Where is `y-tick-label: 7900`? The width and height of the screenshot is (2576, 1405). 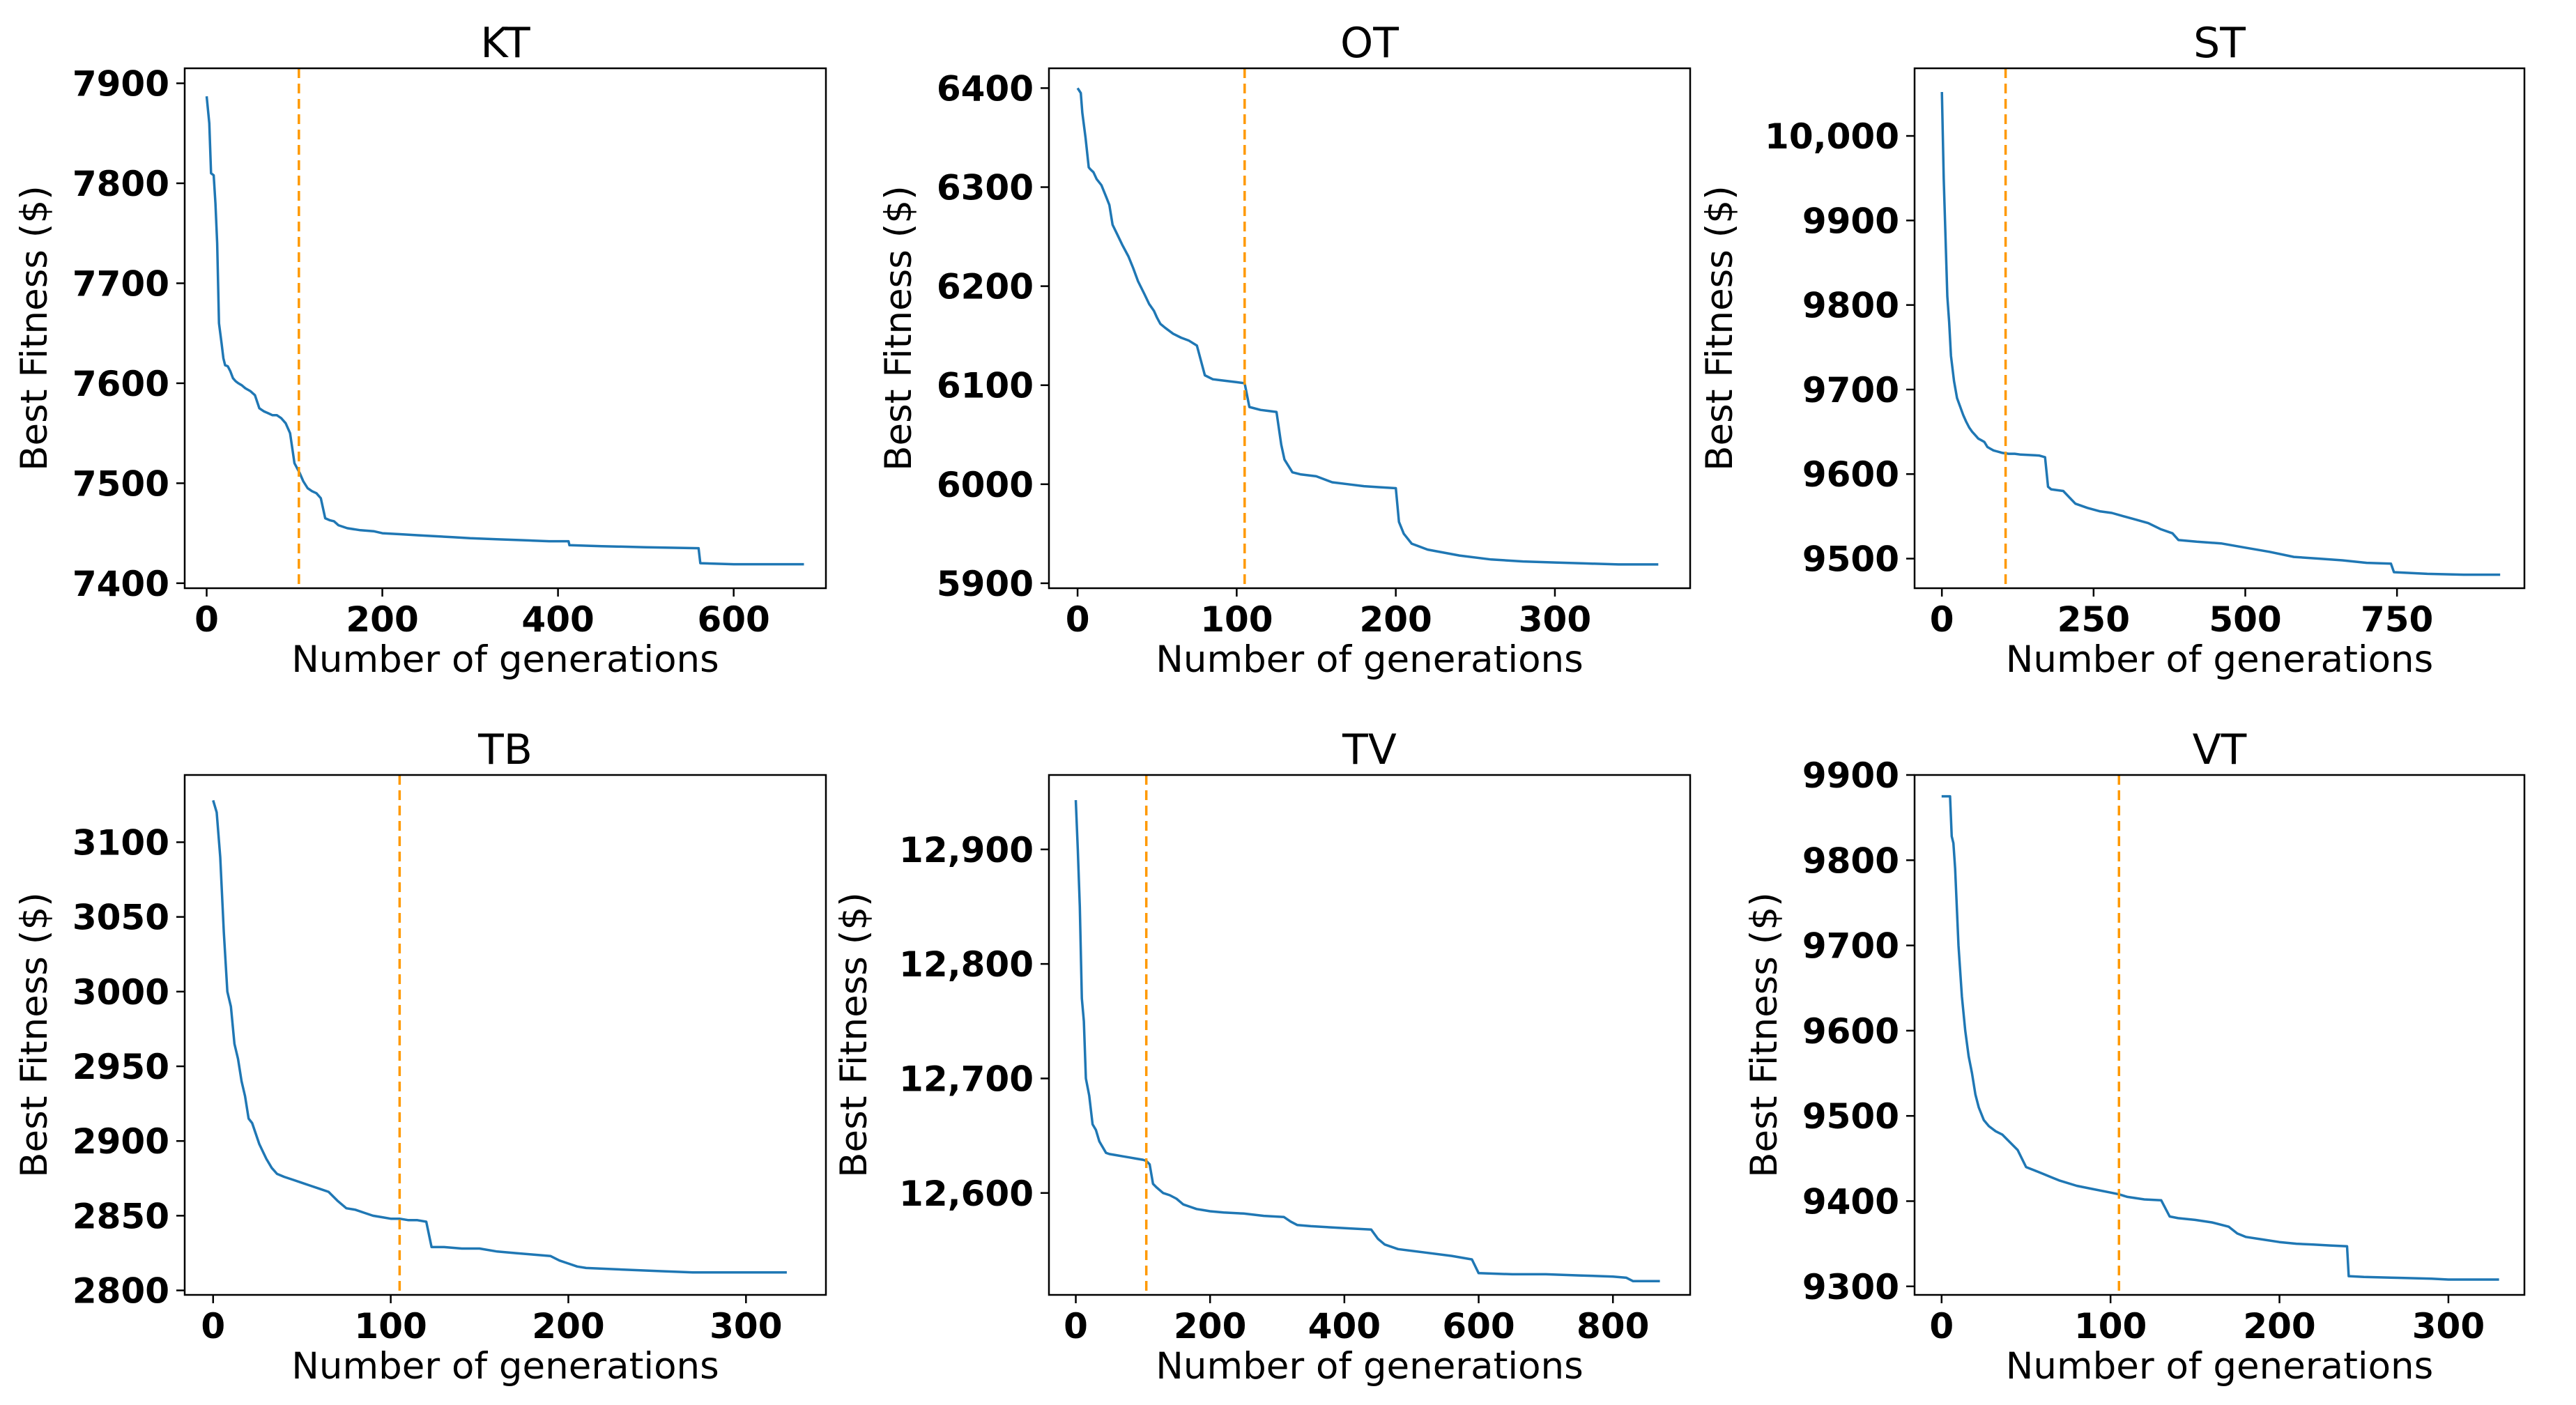 y-tick-label: 7900 is located at coordinates (120, 84).